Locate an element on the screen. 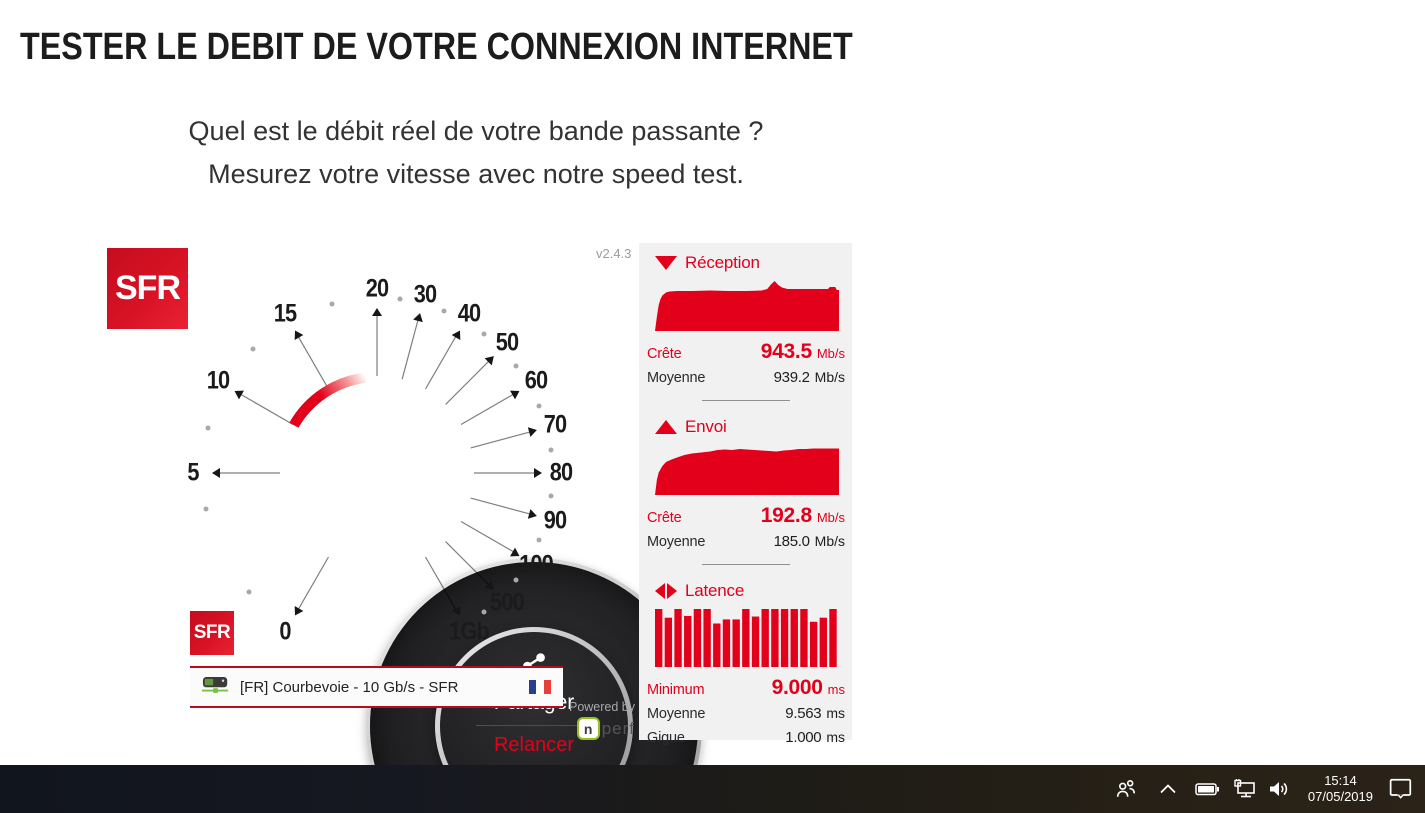 This screenshot has height=813, width=1425. stat-value: 9.563 is located at coordinates (803, 713).